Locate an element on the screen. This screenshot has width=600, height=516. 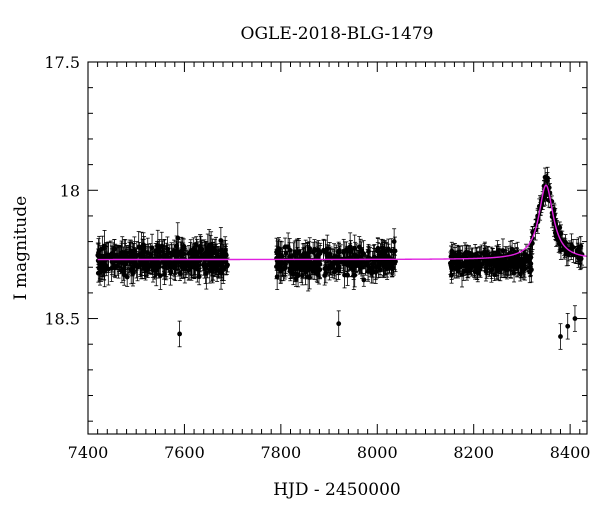
x-tick-label: 8400 is located at coordinates (570, 452).